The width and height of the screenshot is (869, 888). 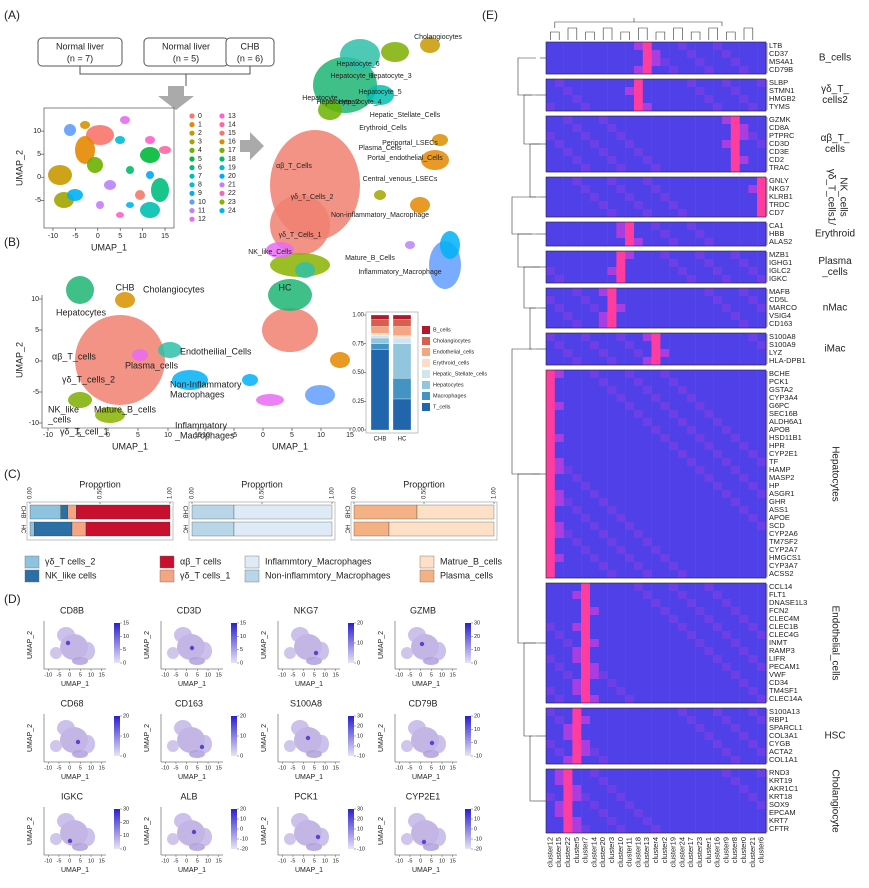 What do you see at coordinates (655, 850) in the screenshot?
I see `x-tick-label: cluster4` at bounding box center [655, 850].